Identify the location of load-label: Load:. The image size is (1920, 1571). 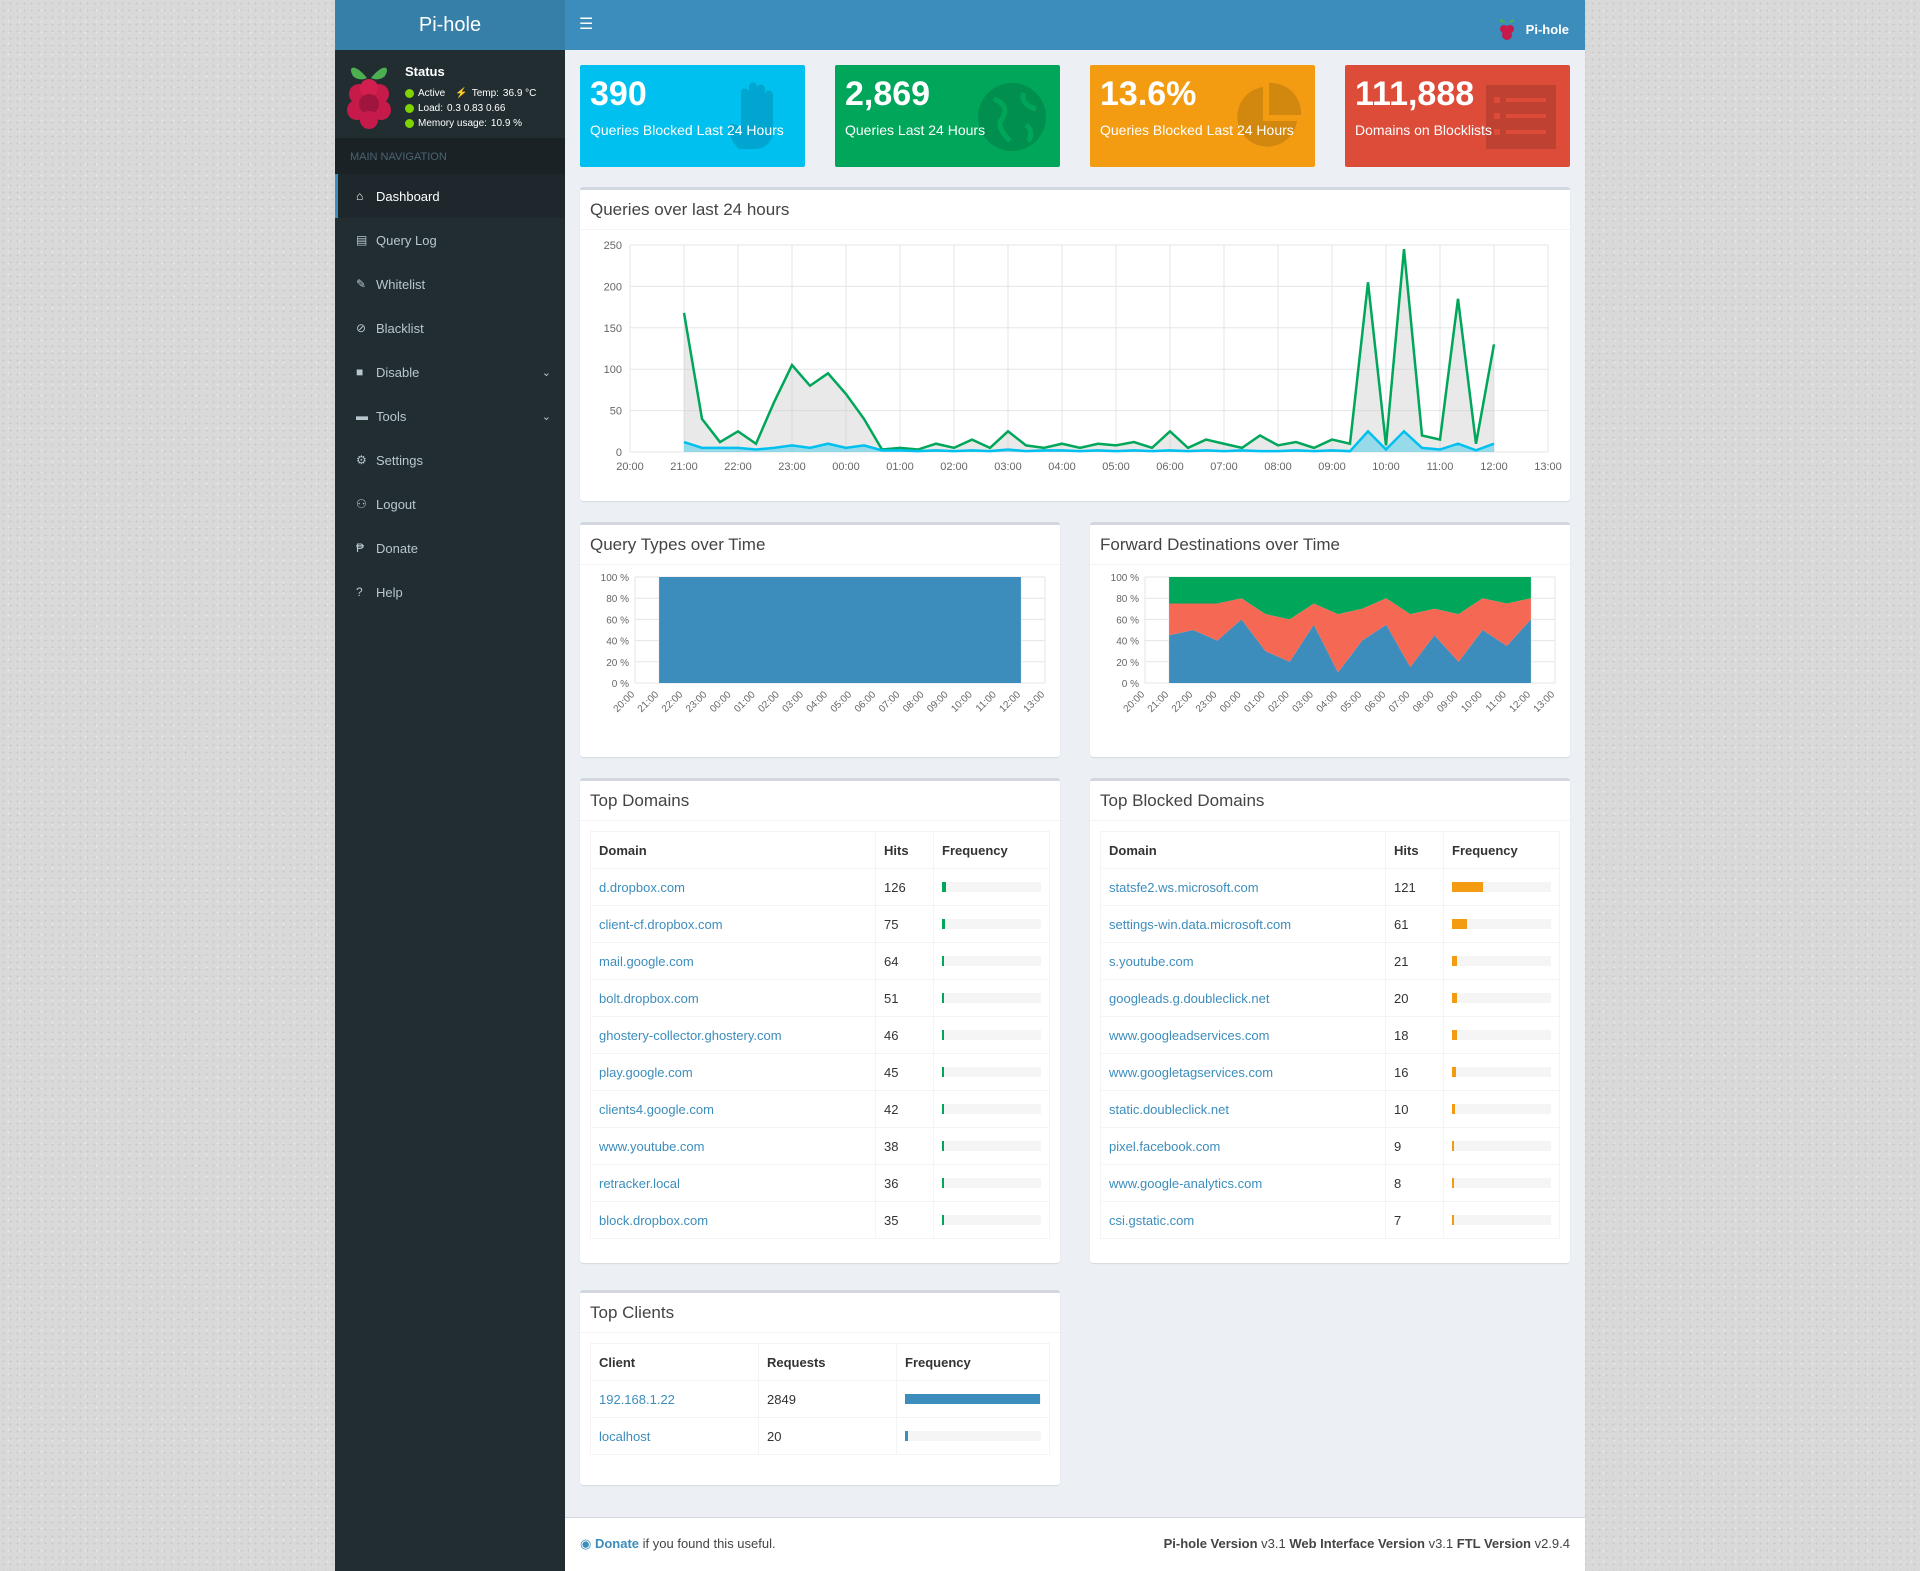
(431, 108).